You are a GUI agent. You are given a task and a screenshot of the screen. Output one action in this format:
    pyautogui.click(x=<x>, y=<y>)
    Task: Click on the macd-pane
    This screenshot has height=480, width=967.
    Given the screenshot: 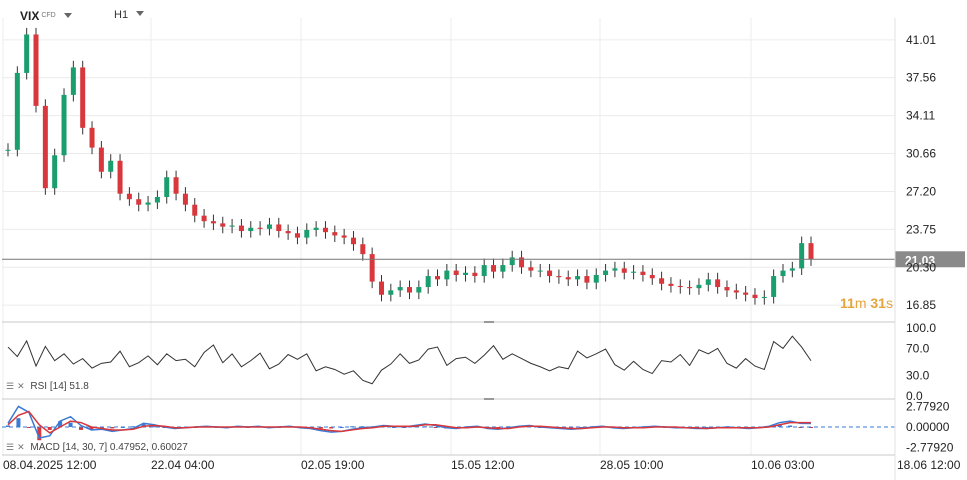 What is the action you would take?
    pyautogui.click(x=448, y=423)
    